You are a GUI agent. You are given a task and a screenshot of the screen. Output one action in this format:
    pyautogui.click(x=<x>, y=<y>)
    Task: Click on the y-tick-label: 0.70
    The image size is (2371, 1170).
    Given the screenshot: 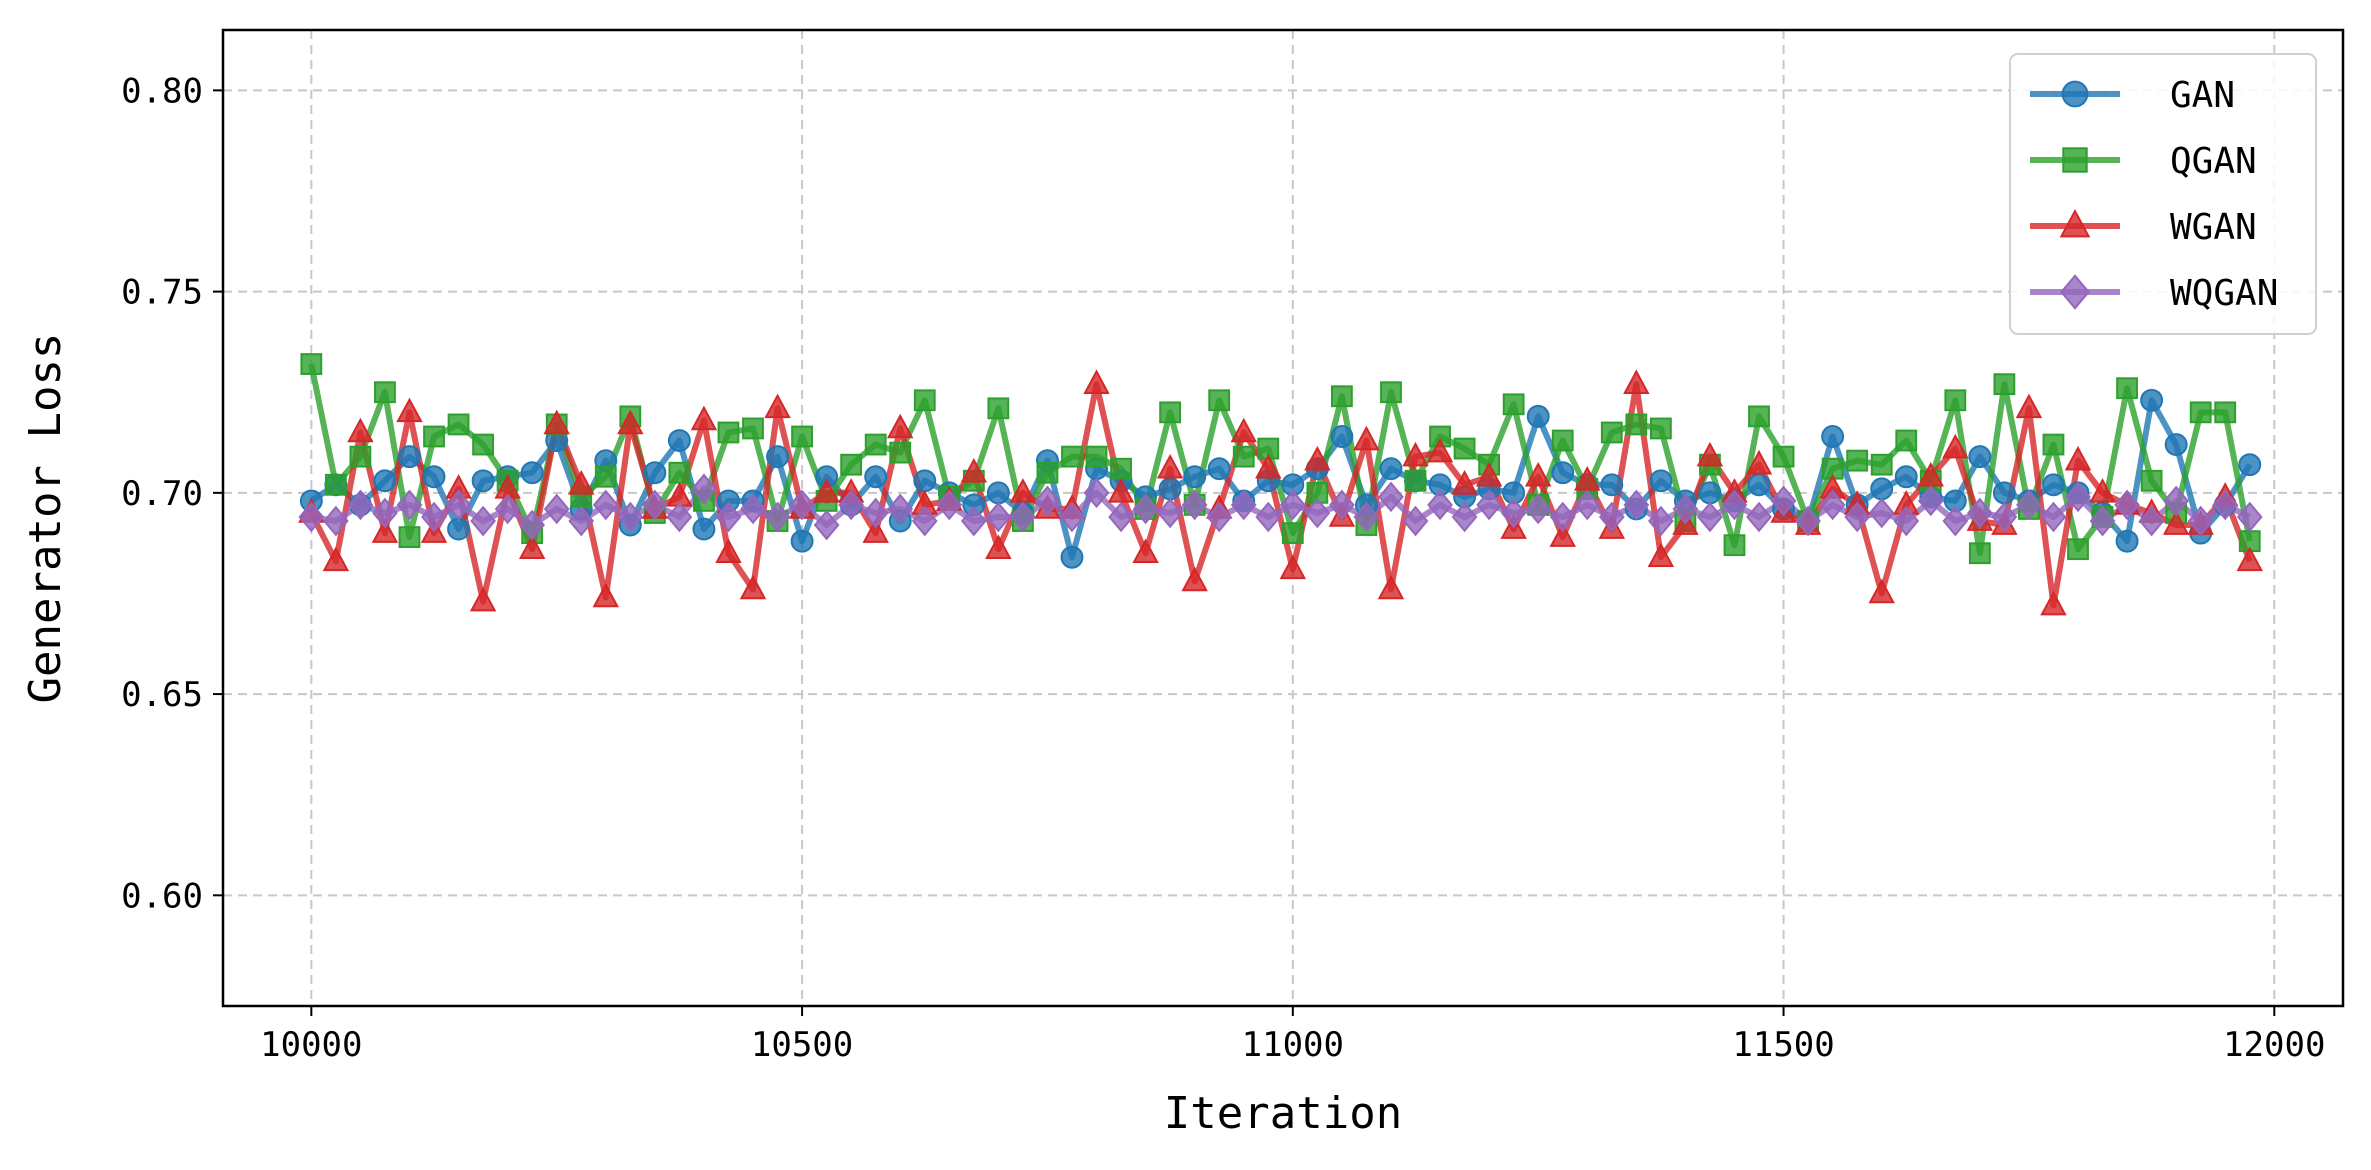 What is the action you would take?
    pyautogui.click(x=162, y=494)
    